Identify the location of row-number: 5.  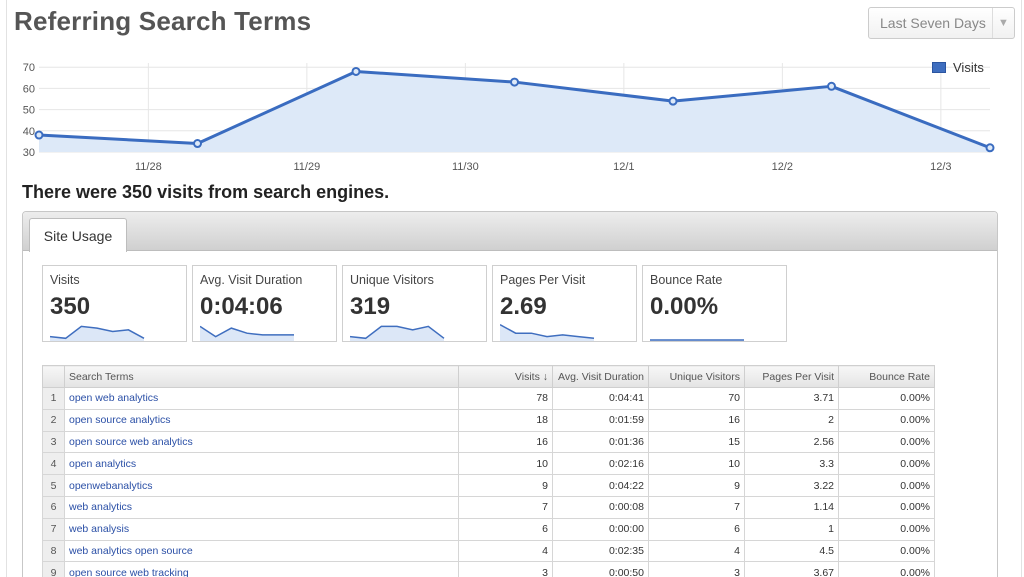
(53, 485).